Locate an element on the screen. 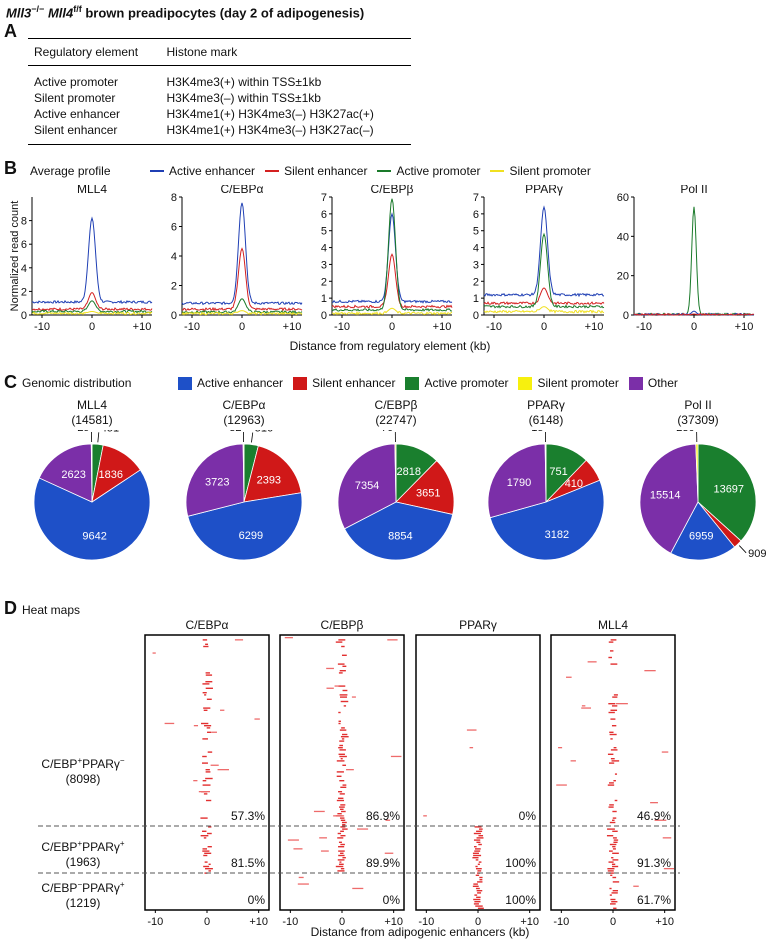 The width and height of the screenshot is (773, 943). y-tick-label: 6 is located at coordinates (24, 245).